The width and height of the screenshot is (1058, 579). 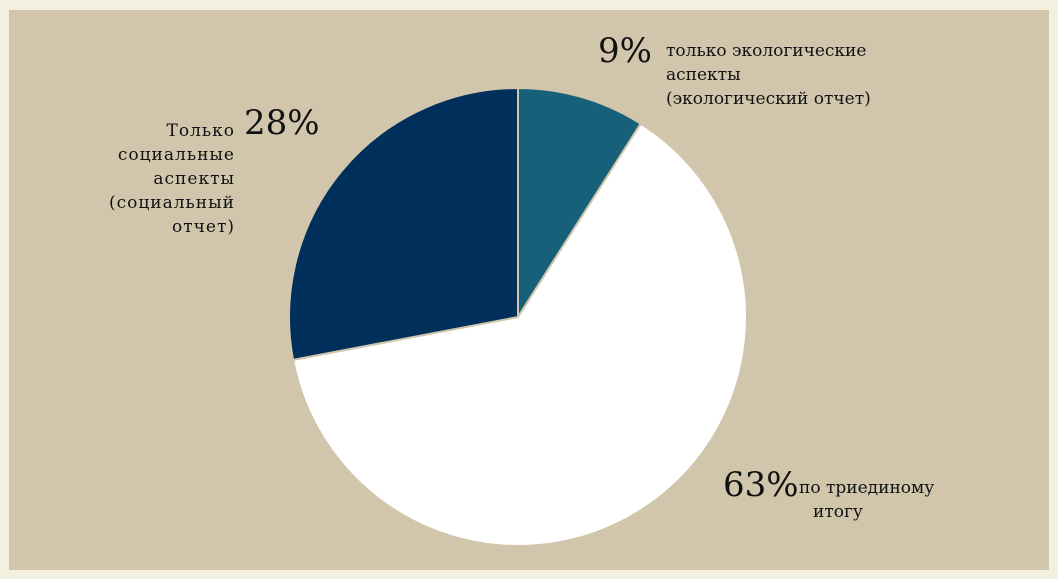 I want to click on pie-slice-ecological, so click(x=579, y=202).